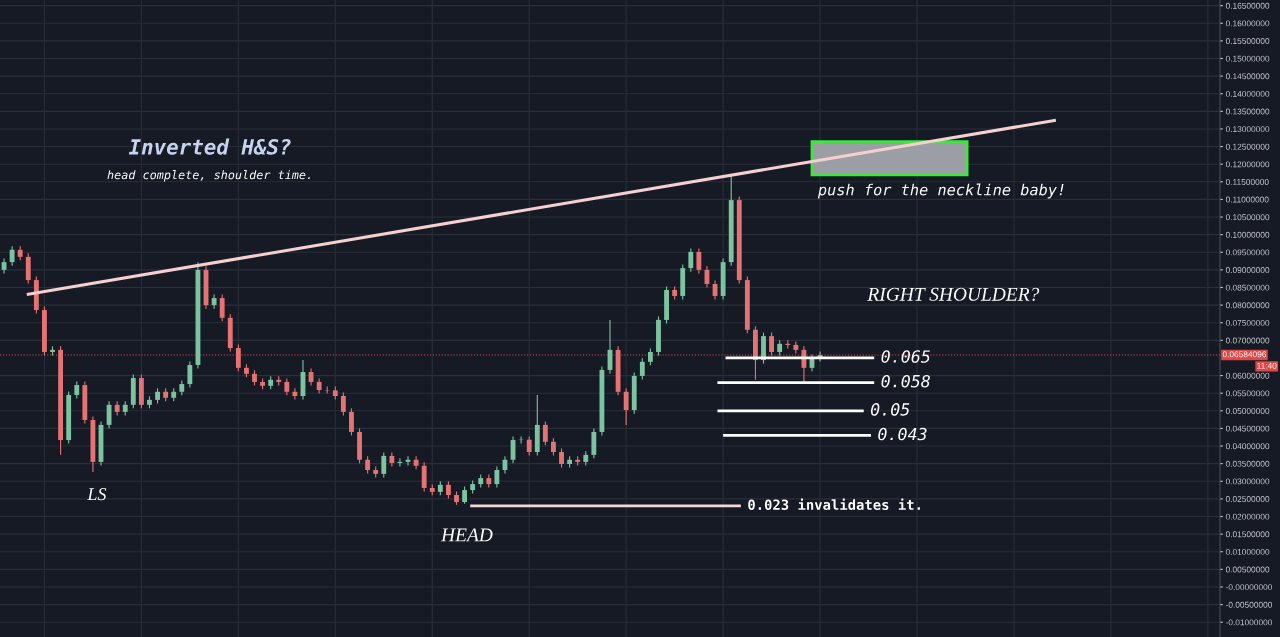 The image size is (1280, 637). Describe the element at coordinates (1247, 252) in the screenshot. I see `y-tick-label: 0.09500000` at that location.